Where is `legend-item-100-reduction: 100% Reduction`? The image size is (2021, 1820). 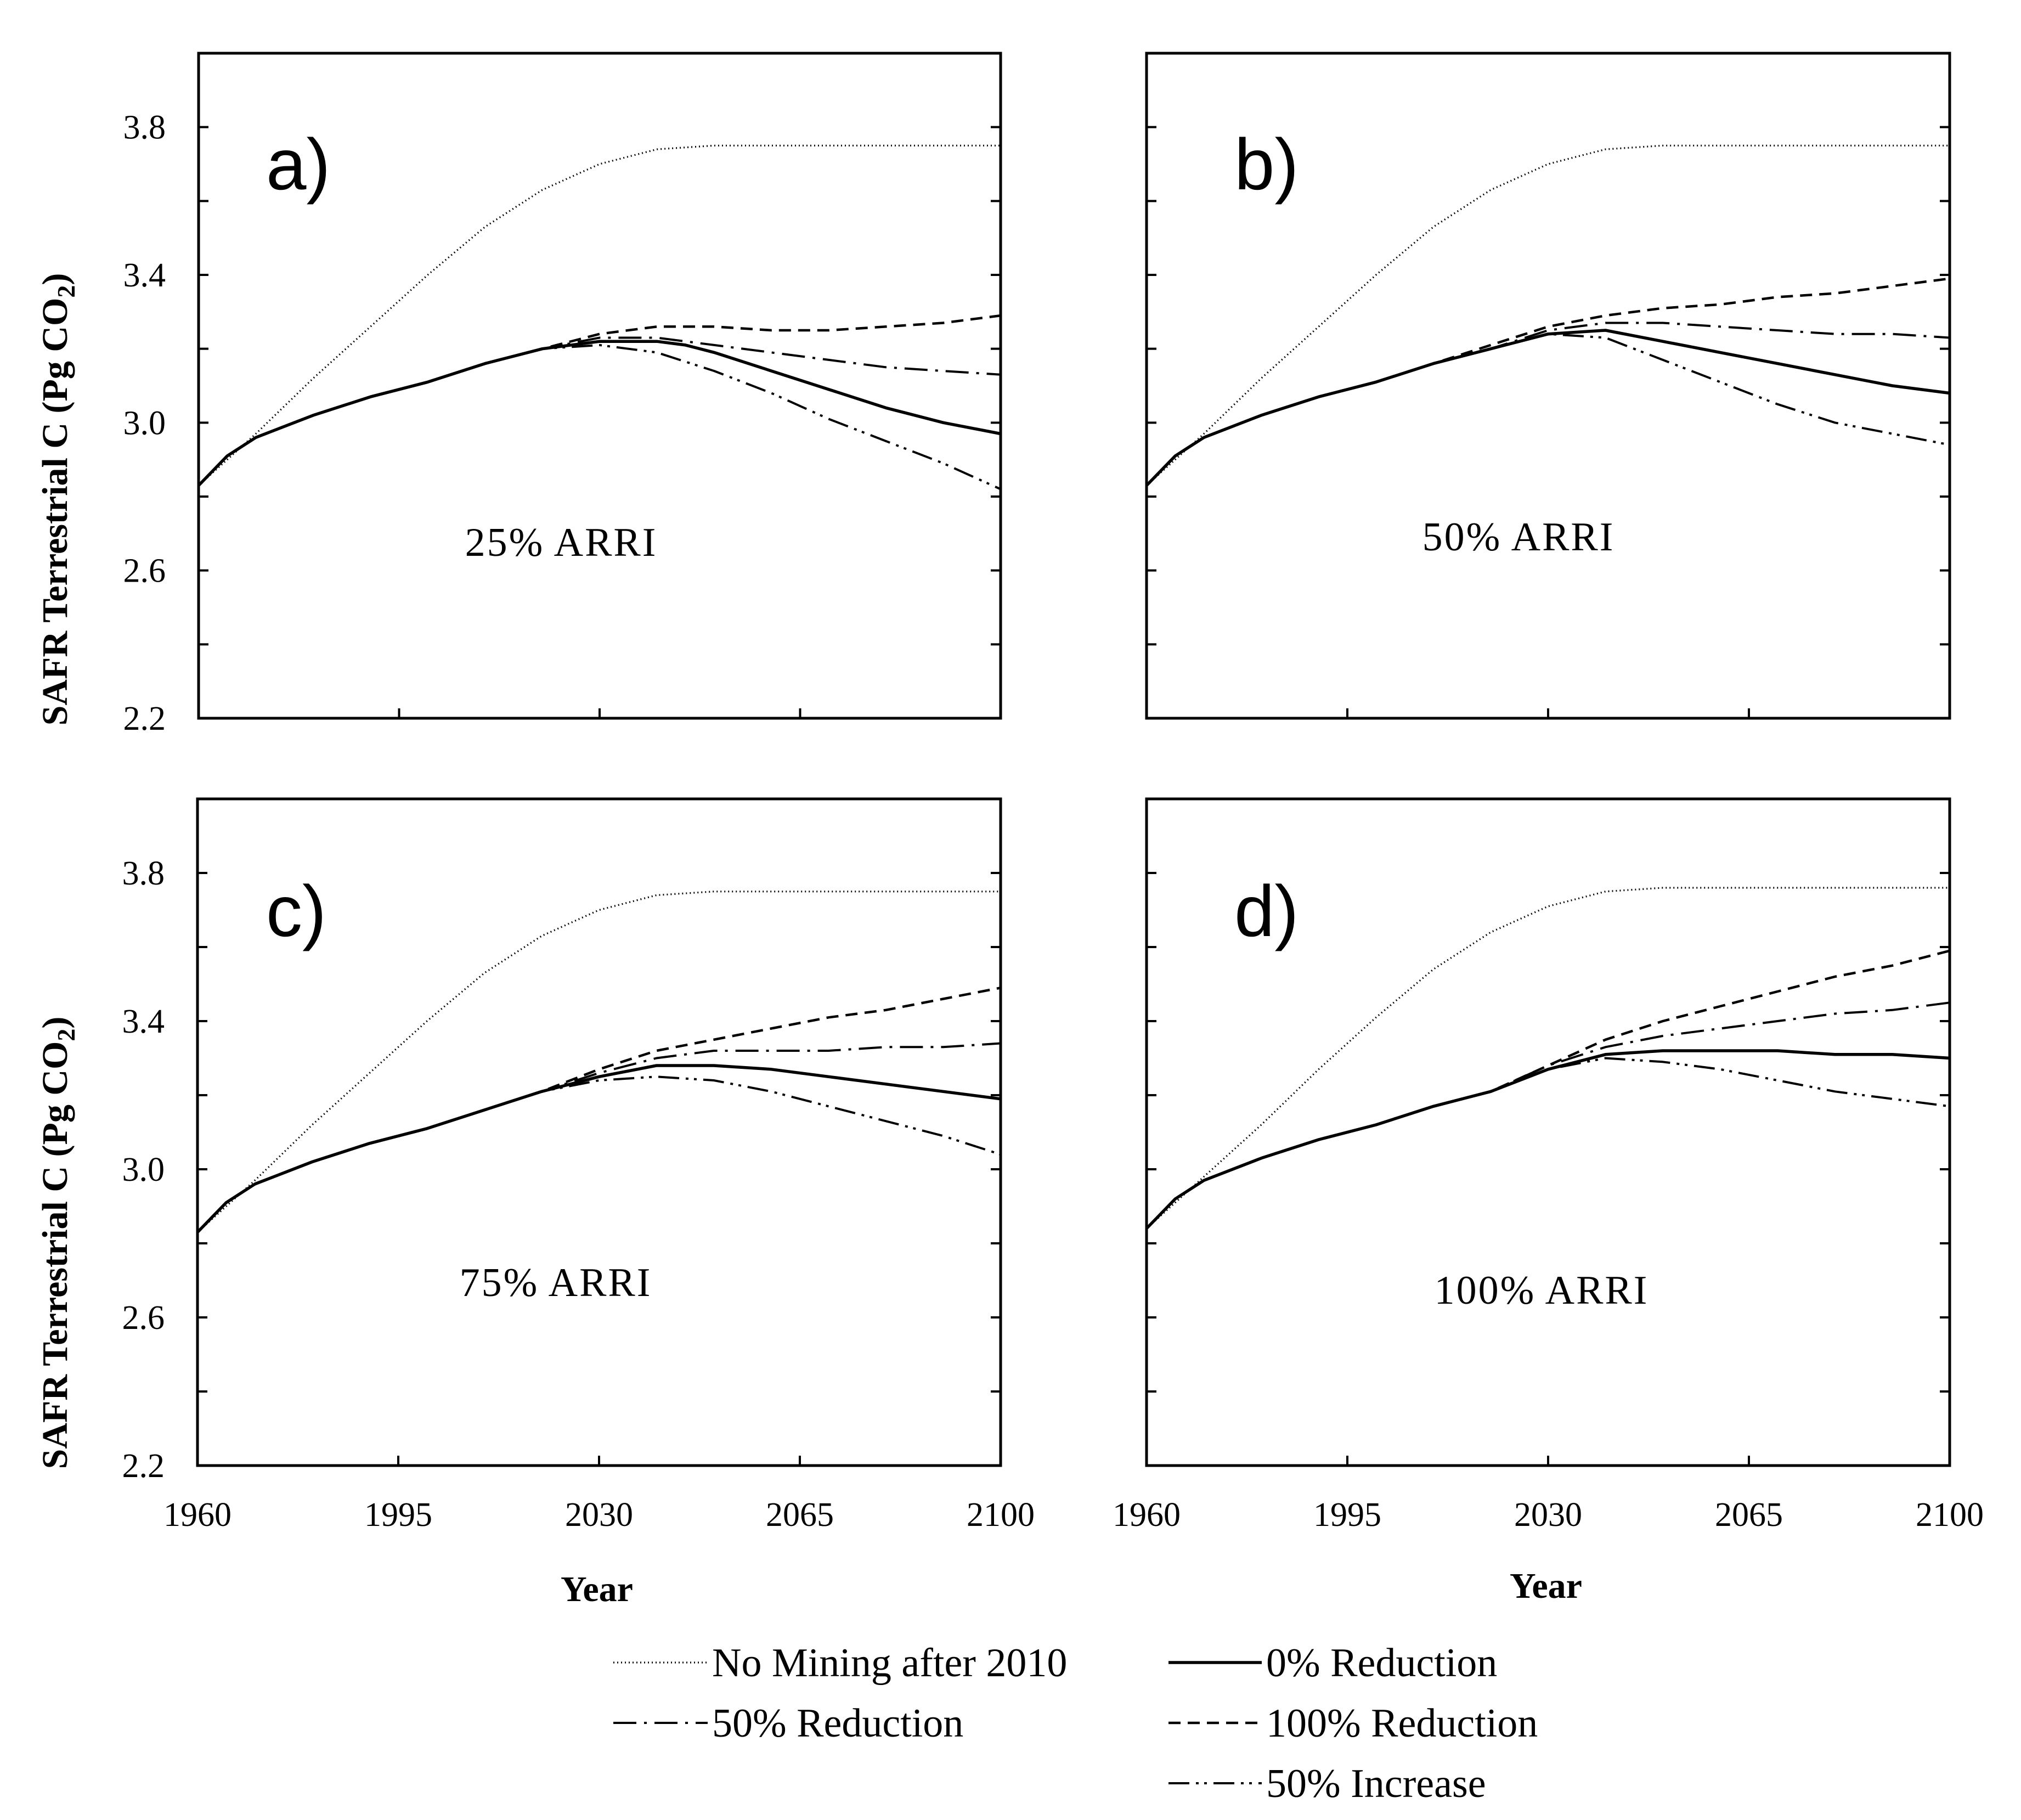
legend-item-100-reduction: 100% Reduction is located at coordinates (1353, 1723).